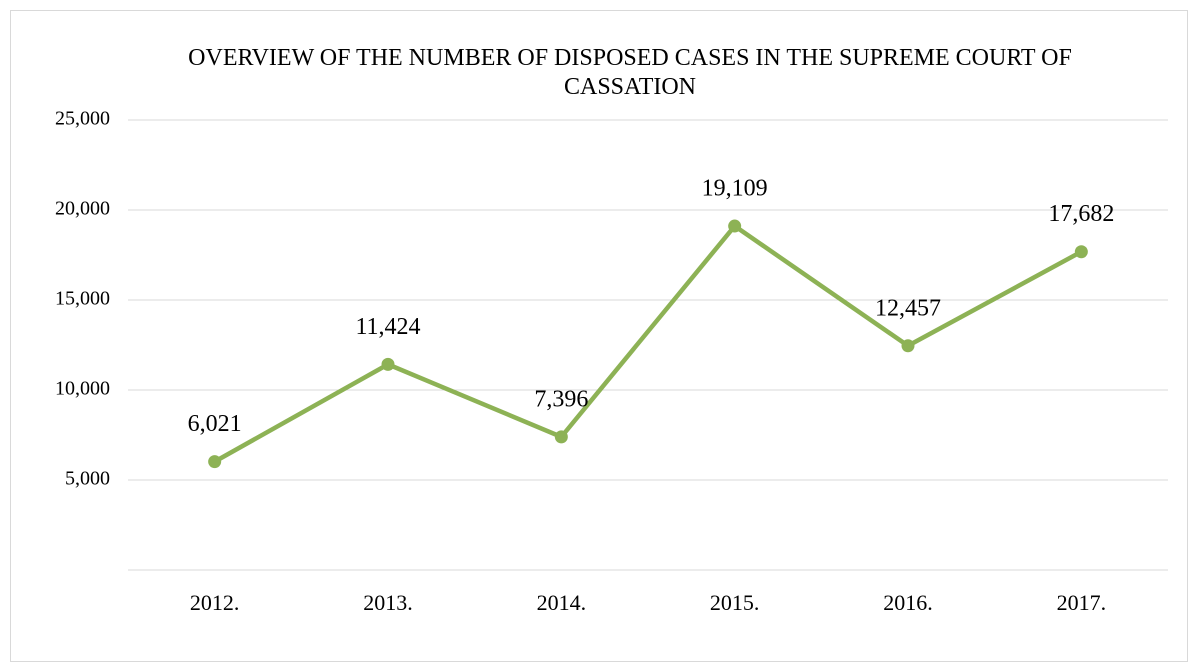 The height and width of the screenshot is (667, 1197). What do you see at coordinates (82, 389) in the screenshot?
I see `y-tick-label: 10,000` at bounding box center [82, 389].